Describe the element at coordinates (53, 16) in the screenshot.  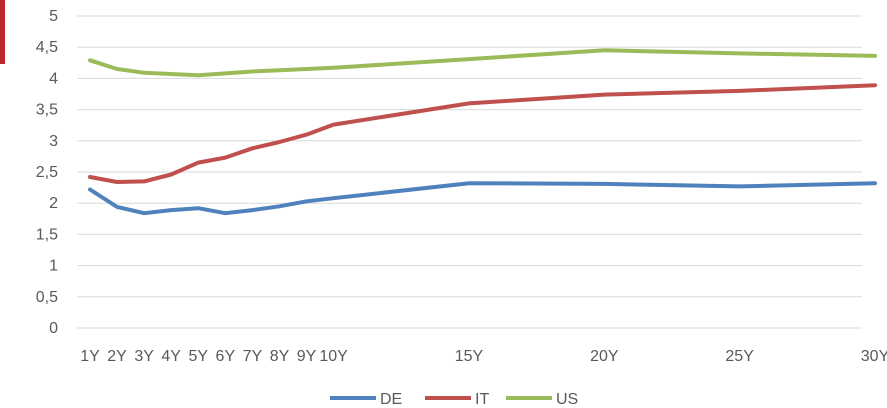
I see `y-tick-label: 5` at that location.